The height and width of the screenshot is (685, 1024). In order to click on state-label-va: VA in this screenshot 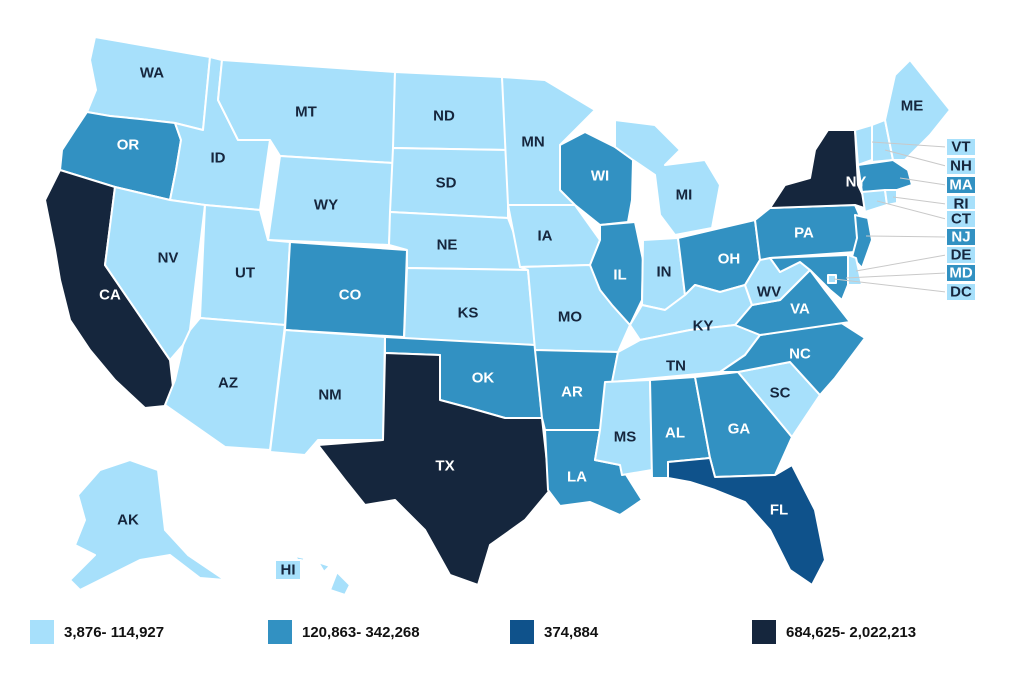, I will do `click(800, 309)`.